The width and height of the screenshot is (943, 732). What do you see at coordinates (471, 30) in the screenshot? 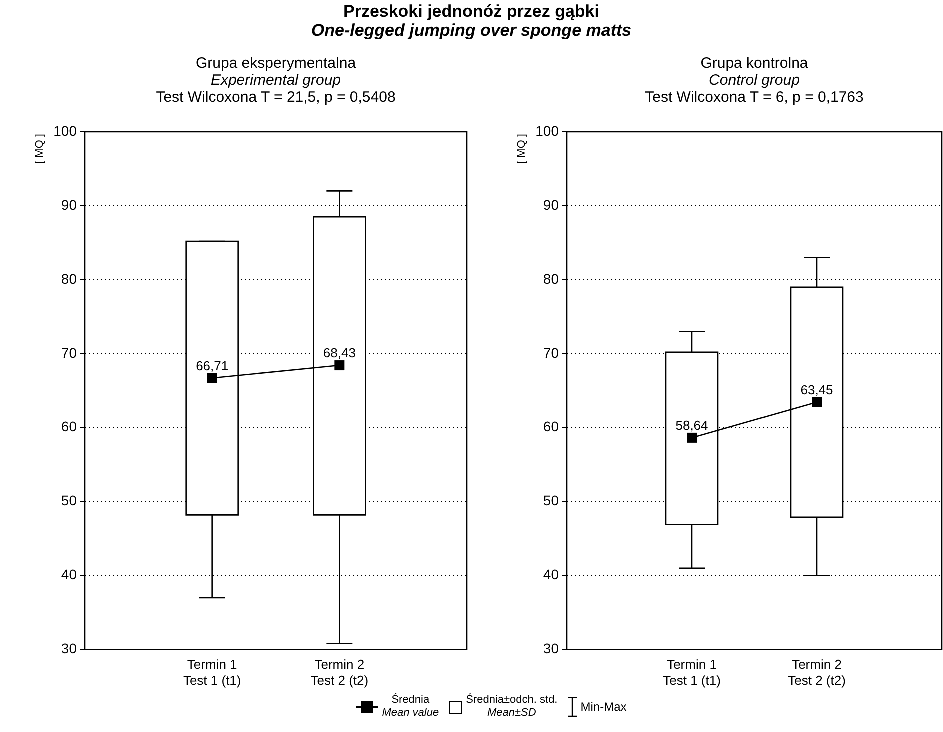
I see `text: One-legged jumping over sponge matts` at bounding box center [471, 30].